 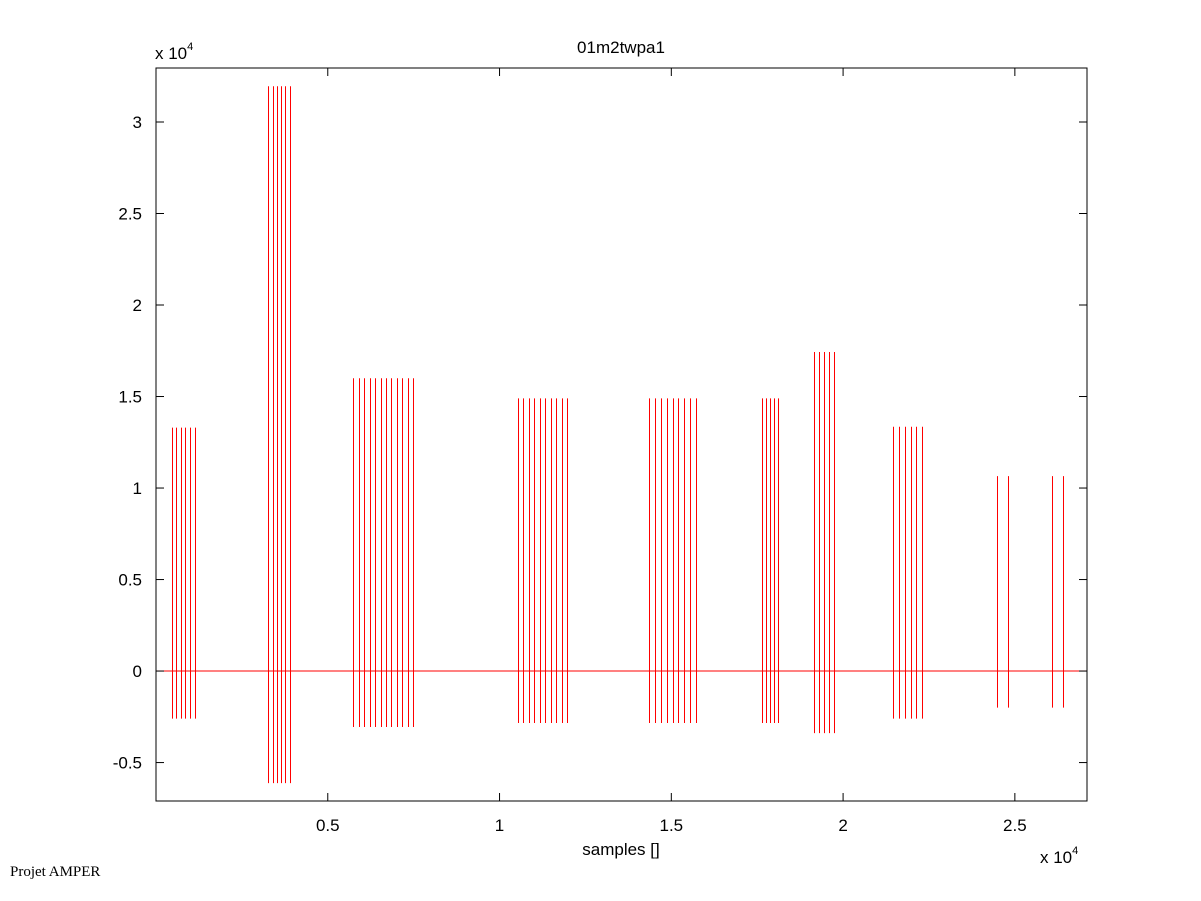 What do you see at coordinates (621, 47) in the screenshot?
I see `chart-title: 01m2twpa1` at bounding box center [621, 47].